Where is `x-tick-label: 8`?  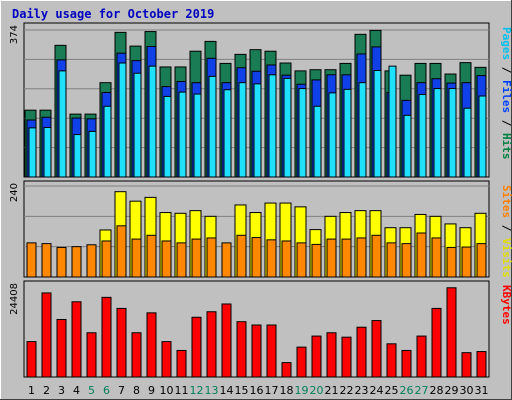
x-tick-label: 8 is located at coordinates (136, 390).